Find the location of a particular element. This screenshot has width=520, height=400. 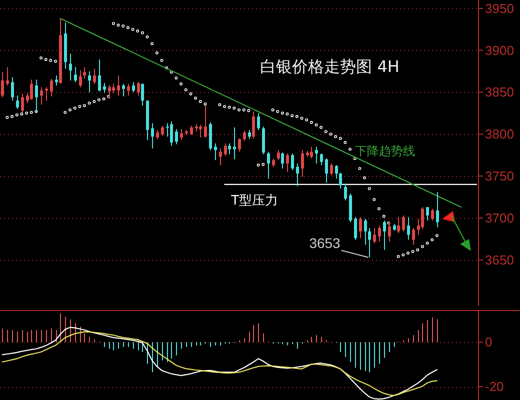

y-tick-label: -20 is located at coordinates (494, 386).